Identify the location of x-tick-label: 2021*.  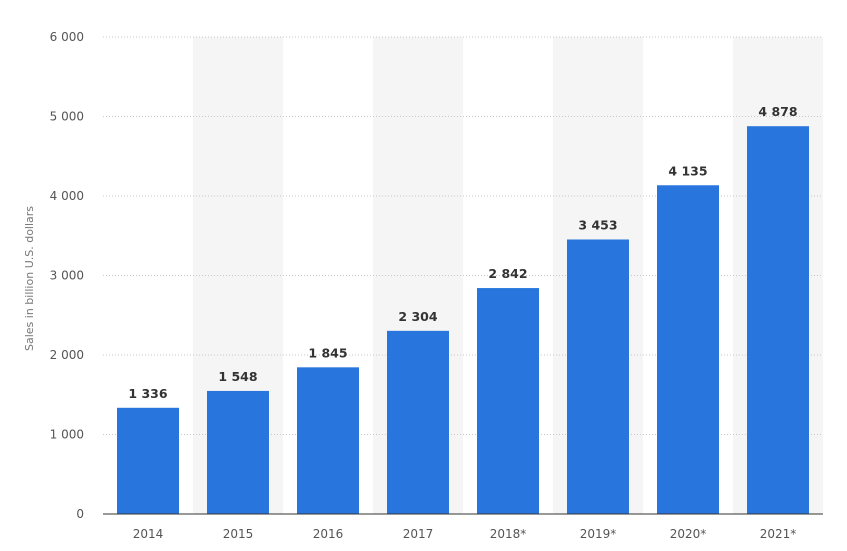
(778, 534).